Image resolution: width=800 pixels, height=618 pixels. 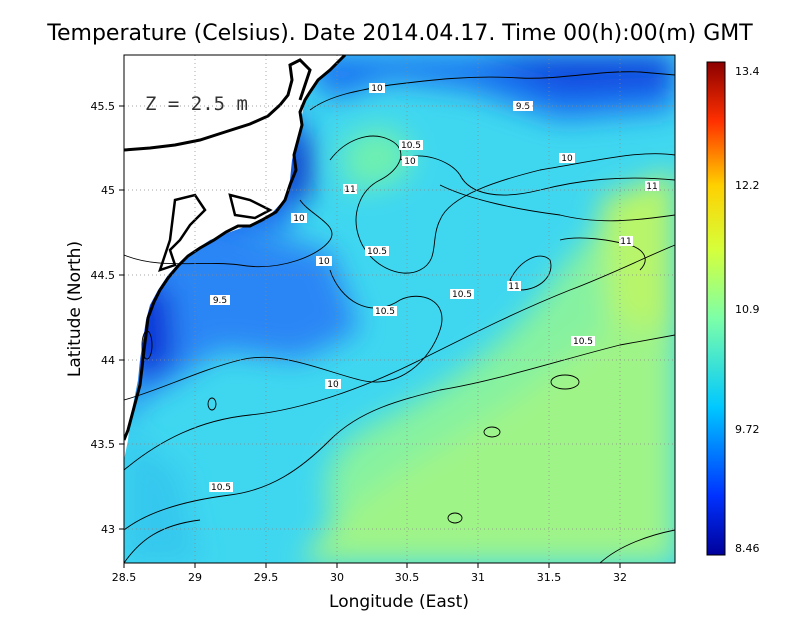 What do you see at coordinates (747, 185) in the screenshot?
I see `colorbar-tick-label: 12.2` at bounding box center [747, 185].